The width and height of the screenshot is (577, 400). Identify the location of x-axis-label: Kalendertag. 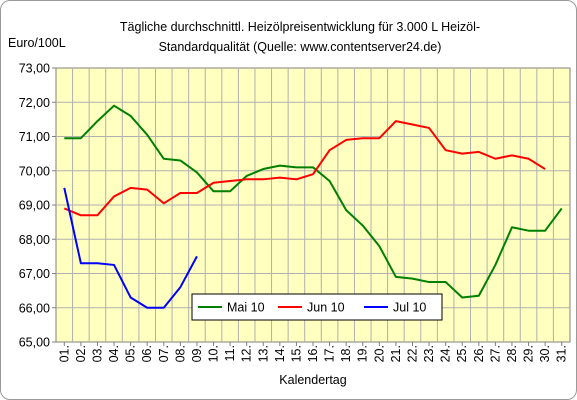
(312, 380).